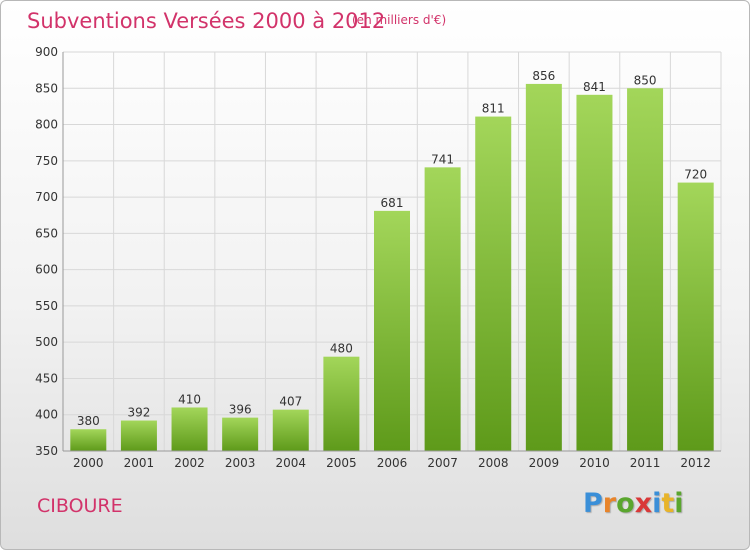  What do you see at coordinates (290, 402) in the screenshot?
I see `bar-value-label: 407` at bounding box center [290, 402].